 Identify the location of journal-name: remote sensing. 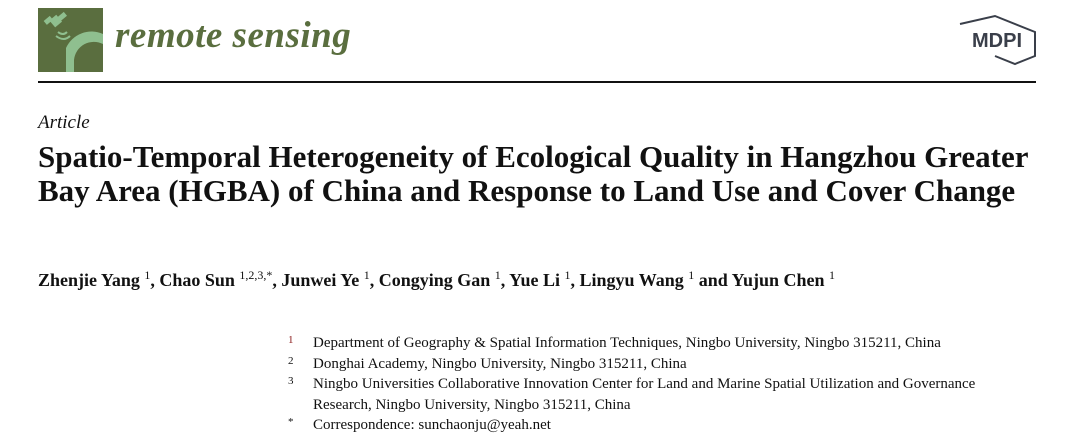
(233, 35).